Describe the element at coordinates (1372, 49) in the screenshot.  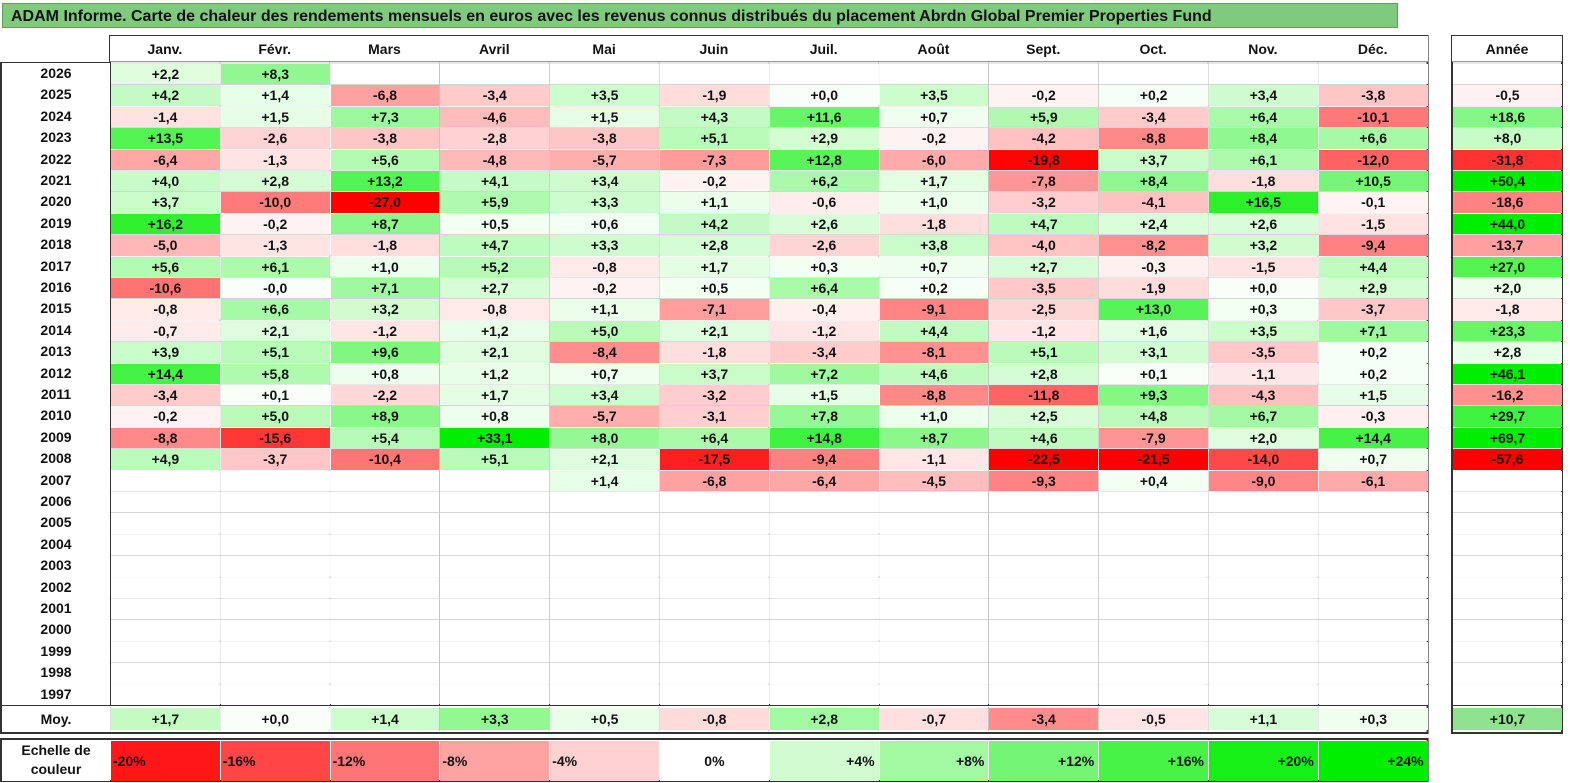
I see `month-header: Déc.` at that location.